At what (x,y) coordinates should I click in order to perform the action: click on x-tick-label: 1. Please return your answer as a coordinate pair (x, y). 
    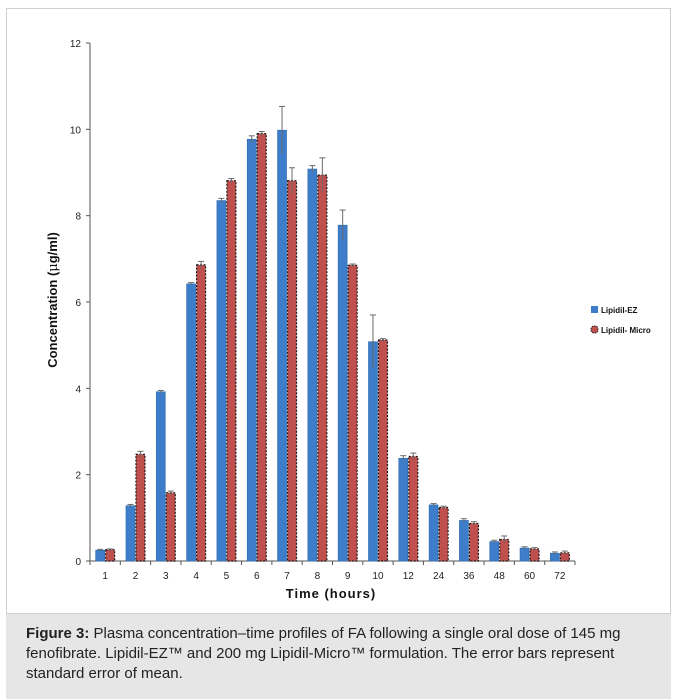
    Looking at the image, I should click on (105, 576).